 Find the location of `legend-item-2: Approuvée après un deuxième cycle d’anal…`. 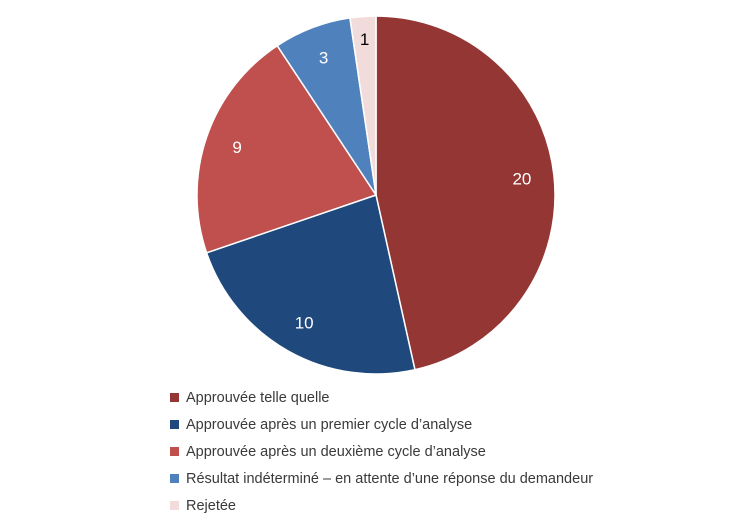

legend-item-2: Approuvée après un deuxième cycle d’anal… is located at coordinates (381, 451).